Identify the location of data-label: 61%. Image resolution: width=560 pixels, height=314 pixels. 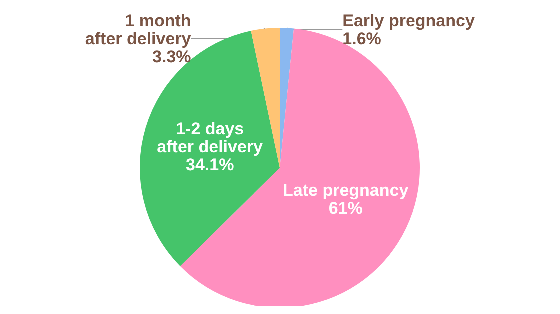
(345, 208).